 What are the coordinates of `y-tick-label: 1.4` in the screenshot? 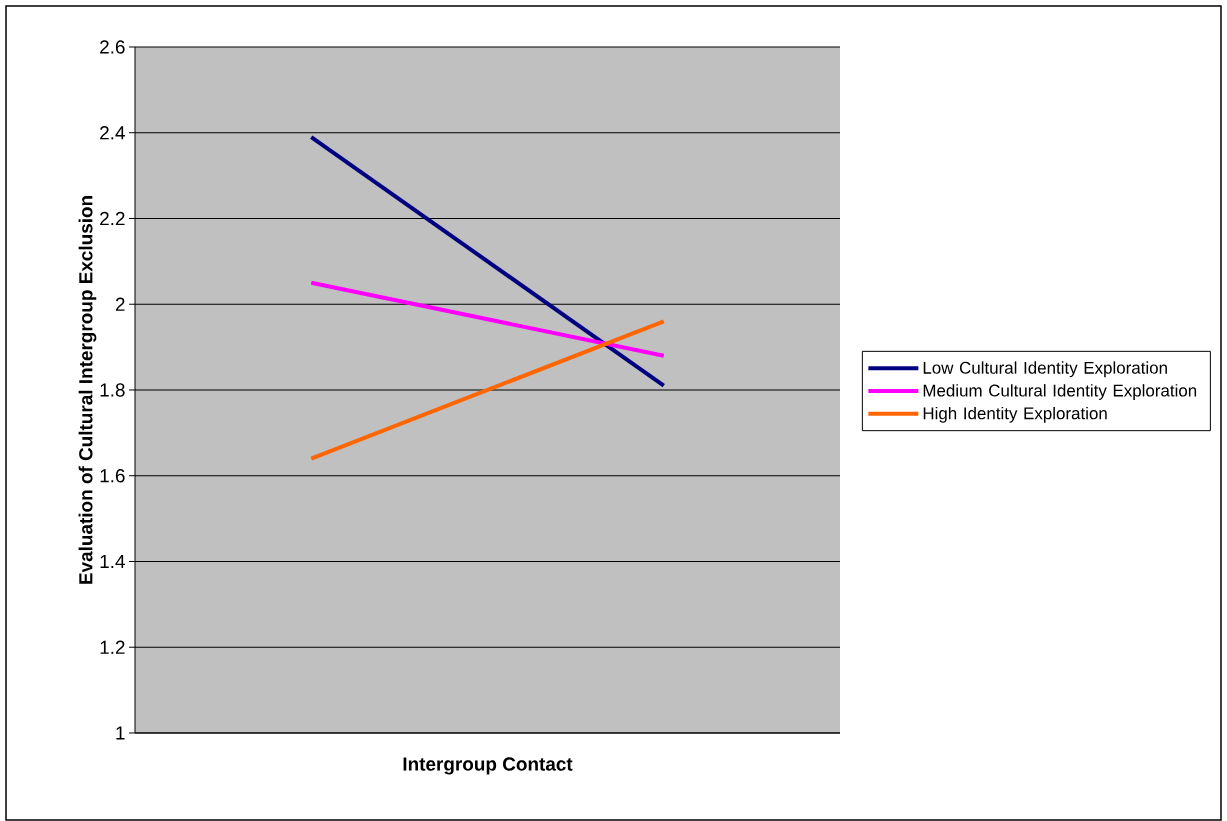 It's located at (112, 561).